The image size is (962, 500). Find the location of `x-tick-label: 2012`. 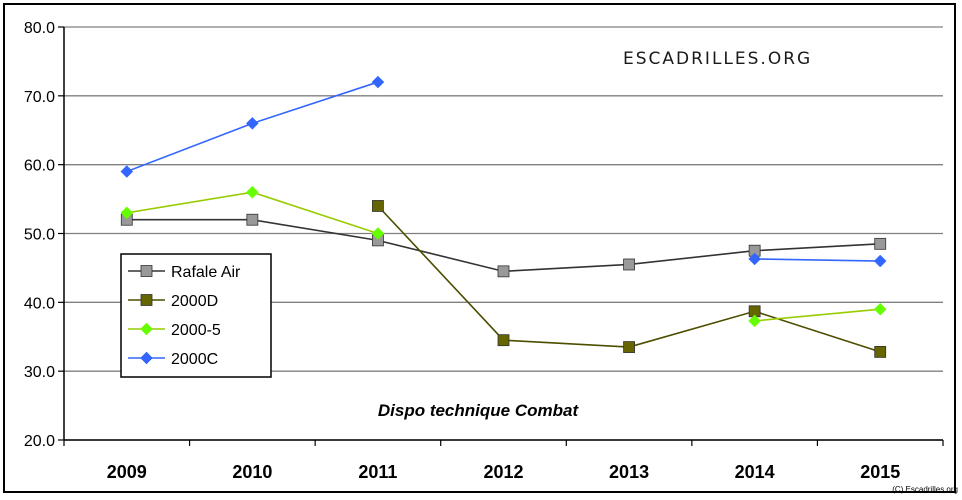

x-tick-label: 2012 is located at coordinates (503, 472).